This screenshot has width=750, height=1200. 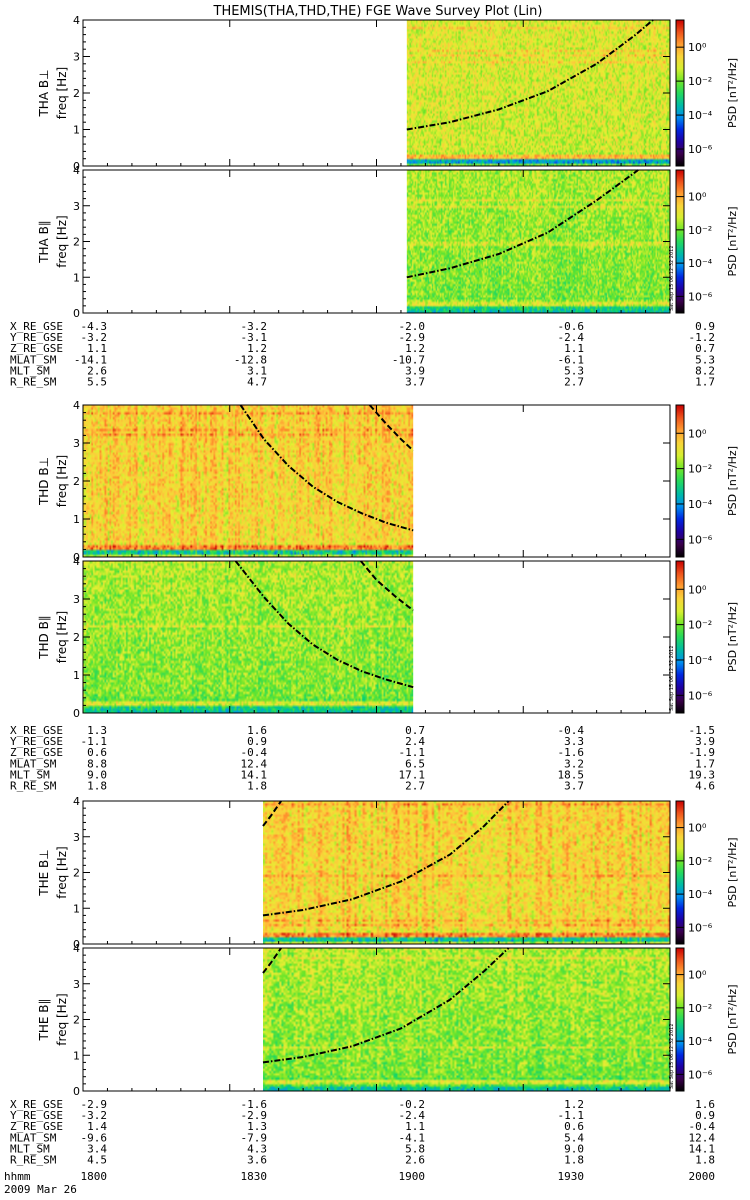 What do you see at coordinates (705, 370) in the screenshot?
I see `orbit-value: 8.2` at bounding box center [705, 370].